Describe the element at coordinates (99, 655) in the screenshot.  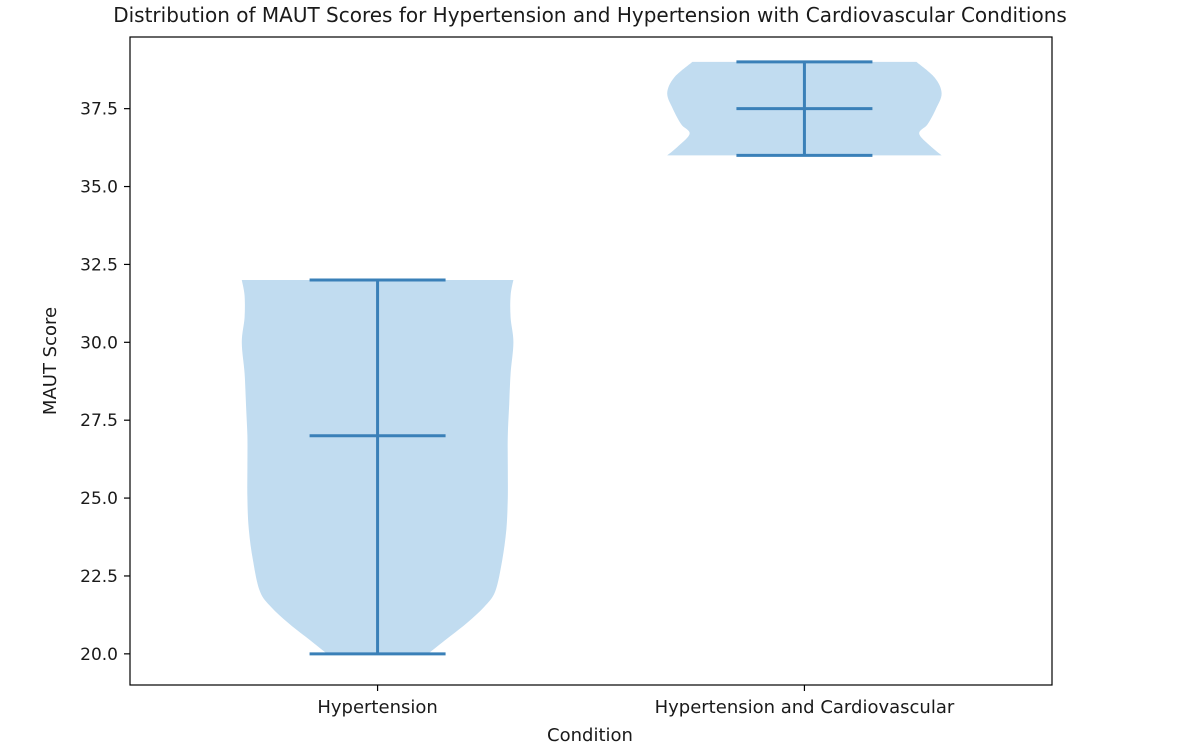
I see `y-tick-label: 20.0` at that location.